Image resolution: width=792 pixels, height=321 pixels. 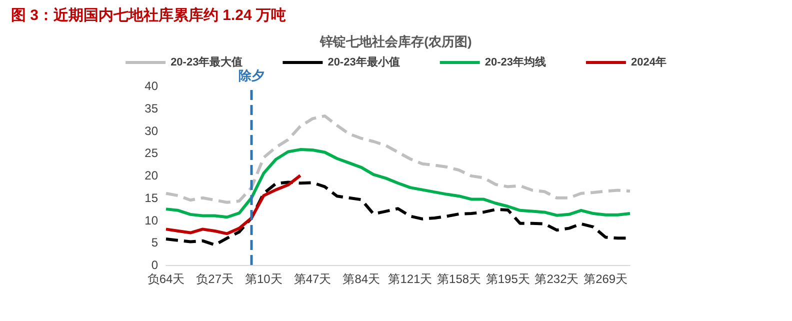 I want to click on y-tick-label: 25, so click(x=151, y=153).